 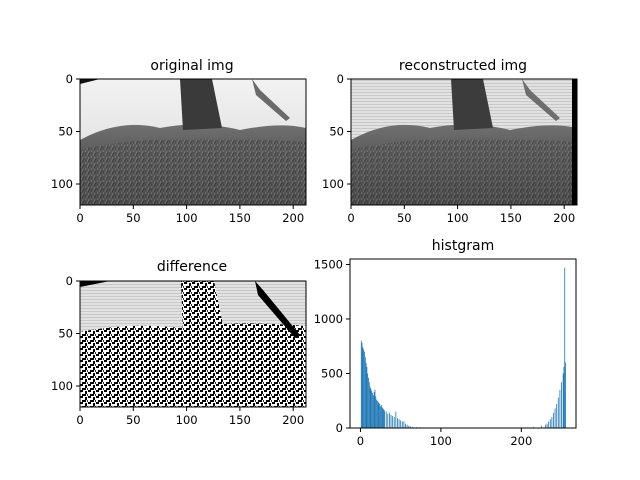 I want to click on histogram-bars, so click(x=463, y=347).